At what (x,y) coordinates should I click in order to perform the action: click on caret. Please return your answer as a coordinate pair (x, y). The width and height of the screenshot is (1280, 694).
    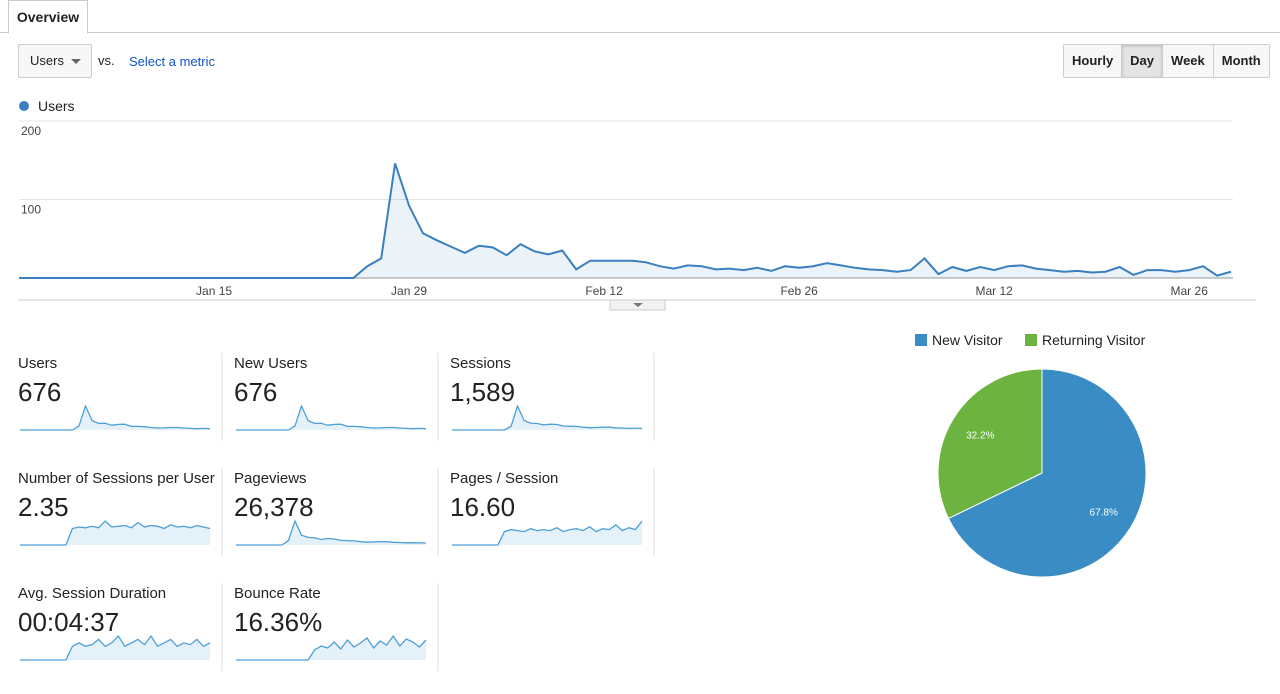
    Looking at the image, I should click on (76, 61).